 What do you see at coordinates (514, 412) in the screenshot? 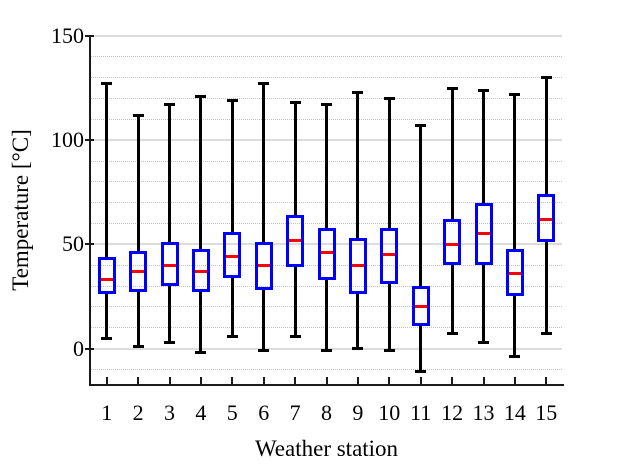
I see `x-tick-label: 14` at bounding box center [514, 412].